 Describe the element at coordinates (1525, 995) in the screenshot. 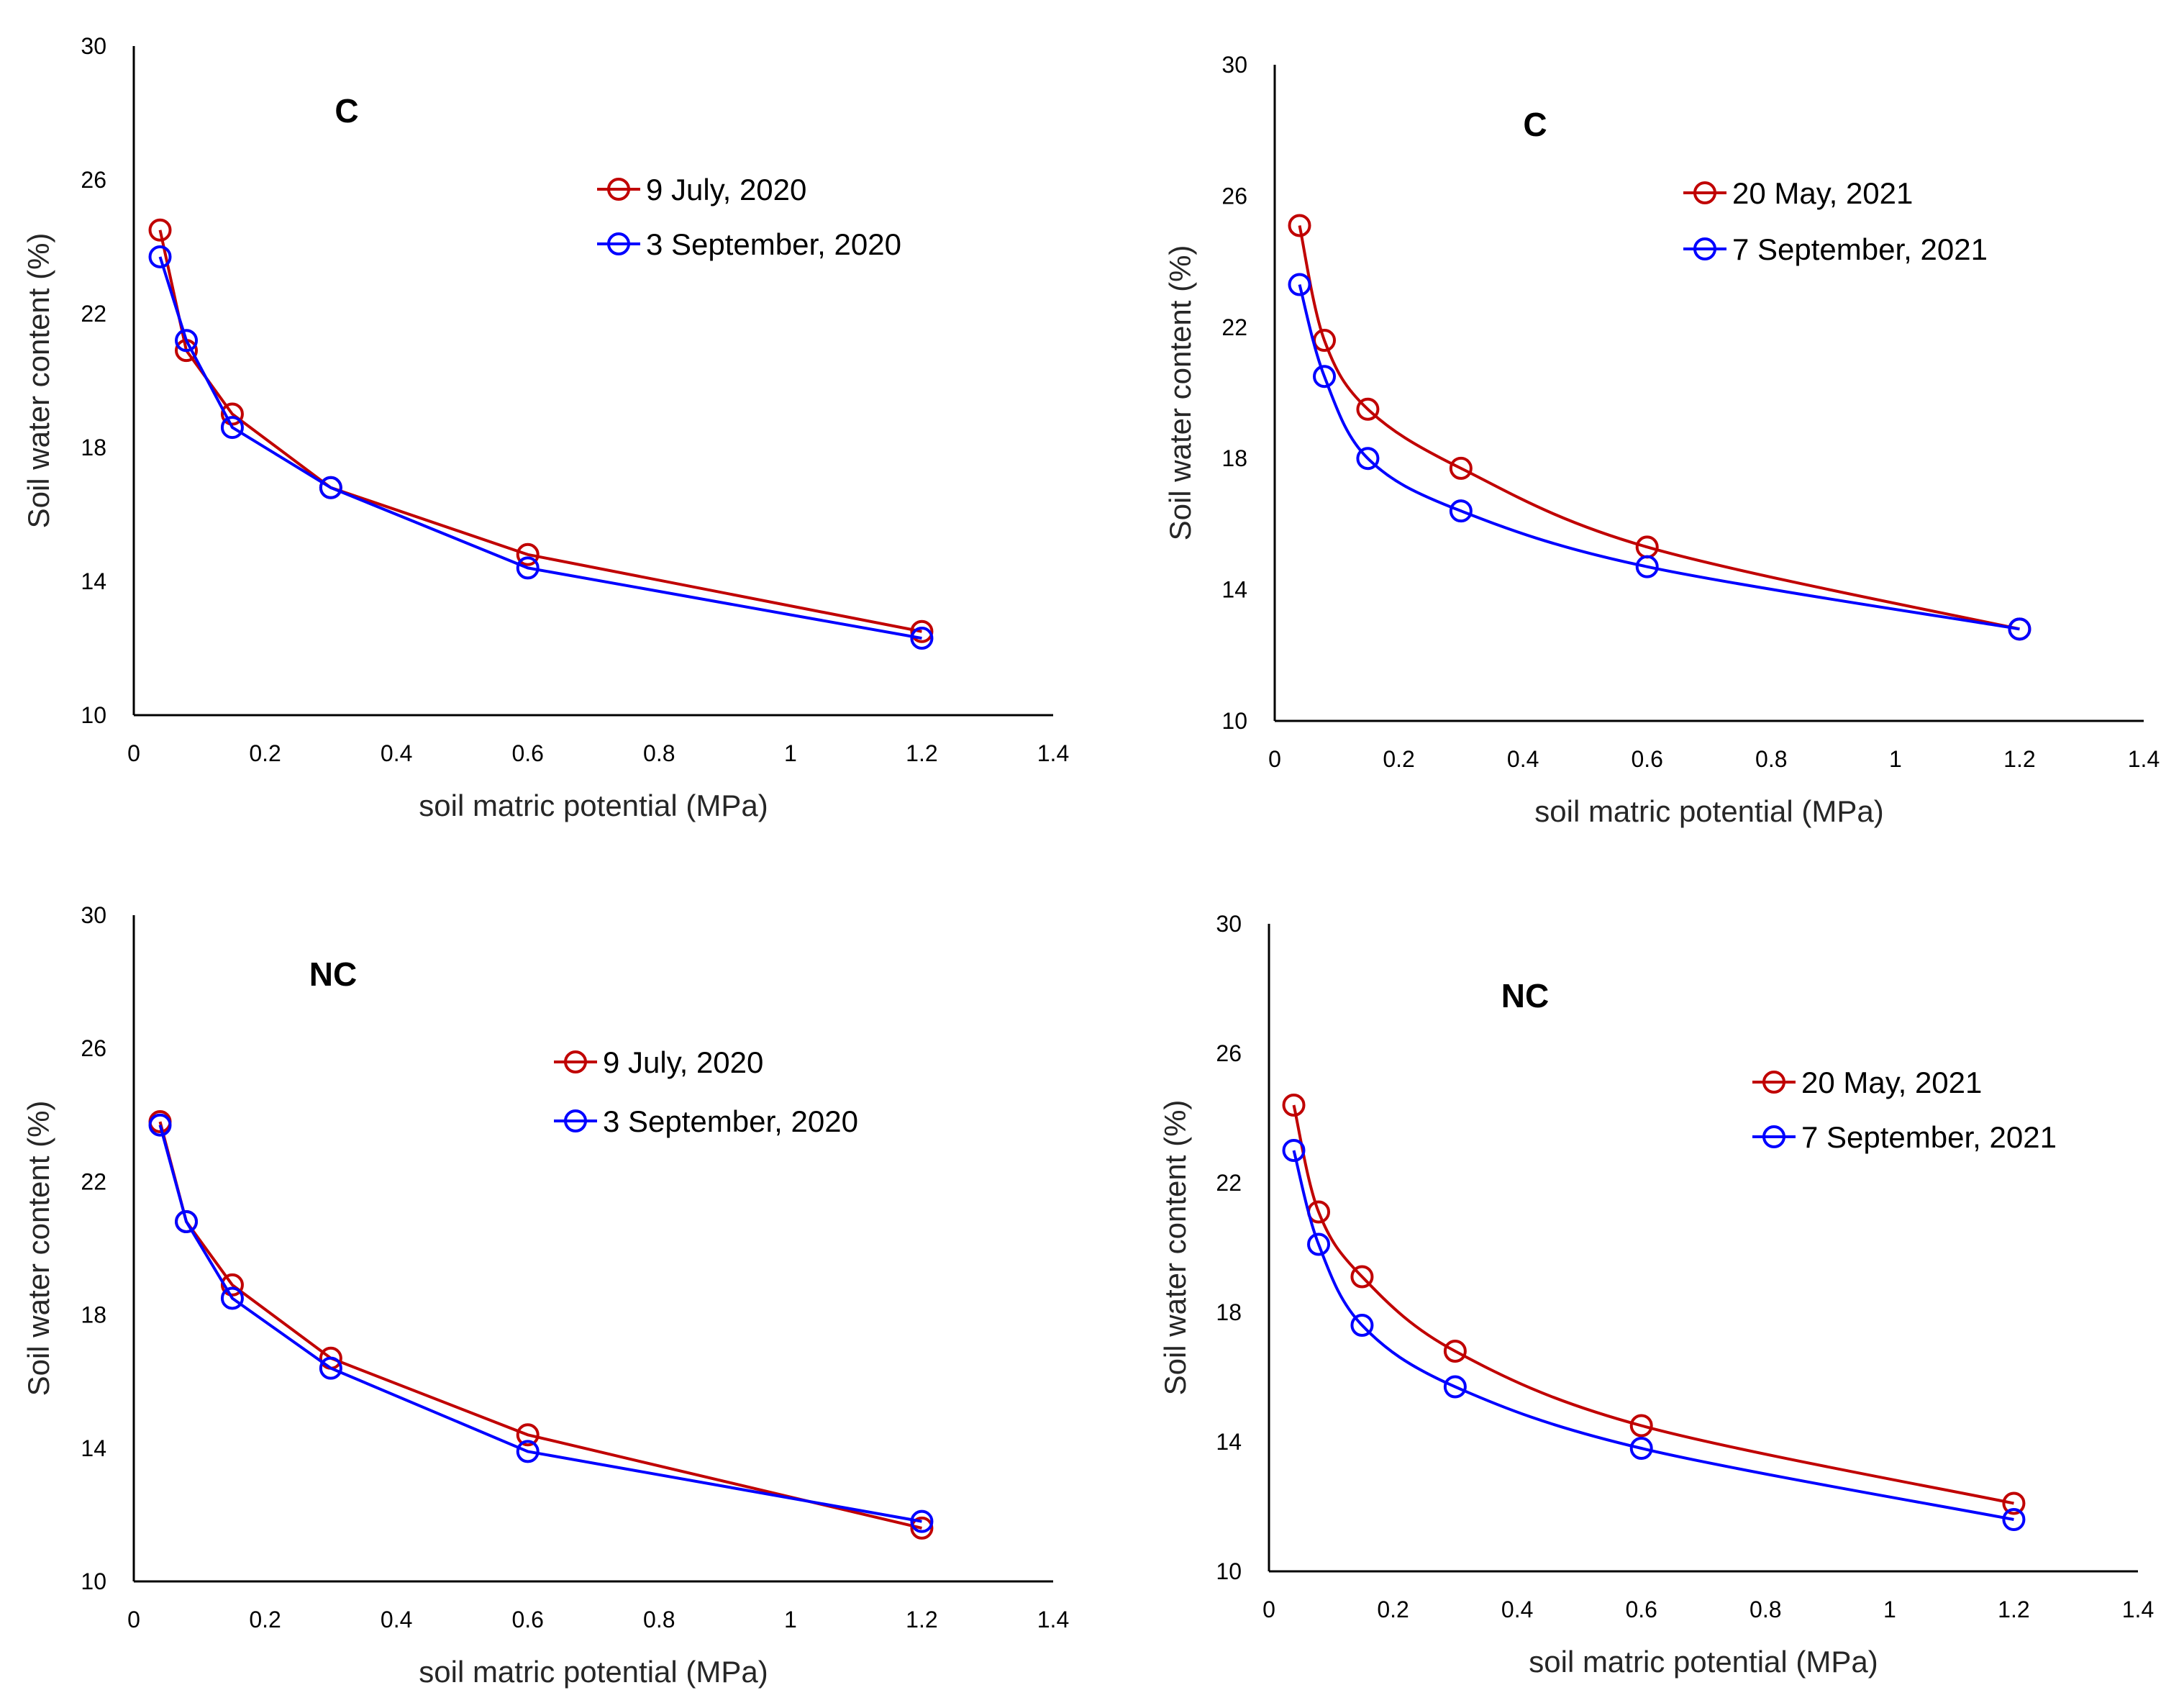

I see `panel-label: NC` at that location.